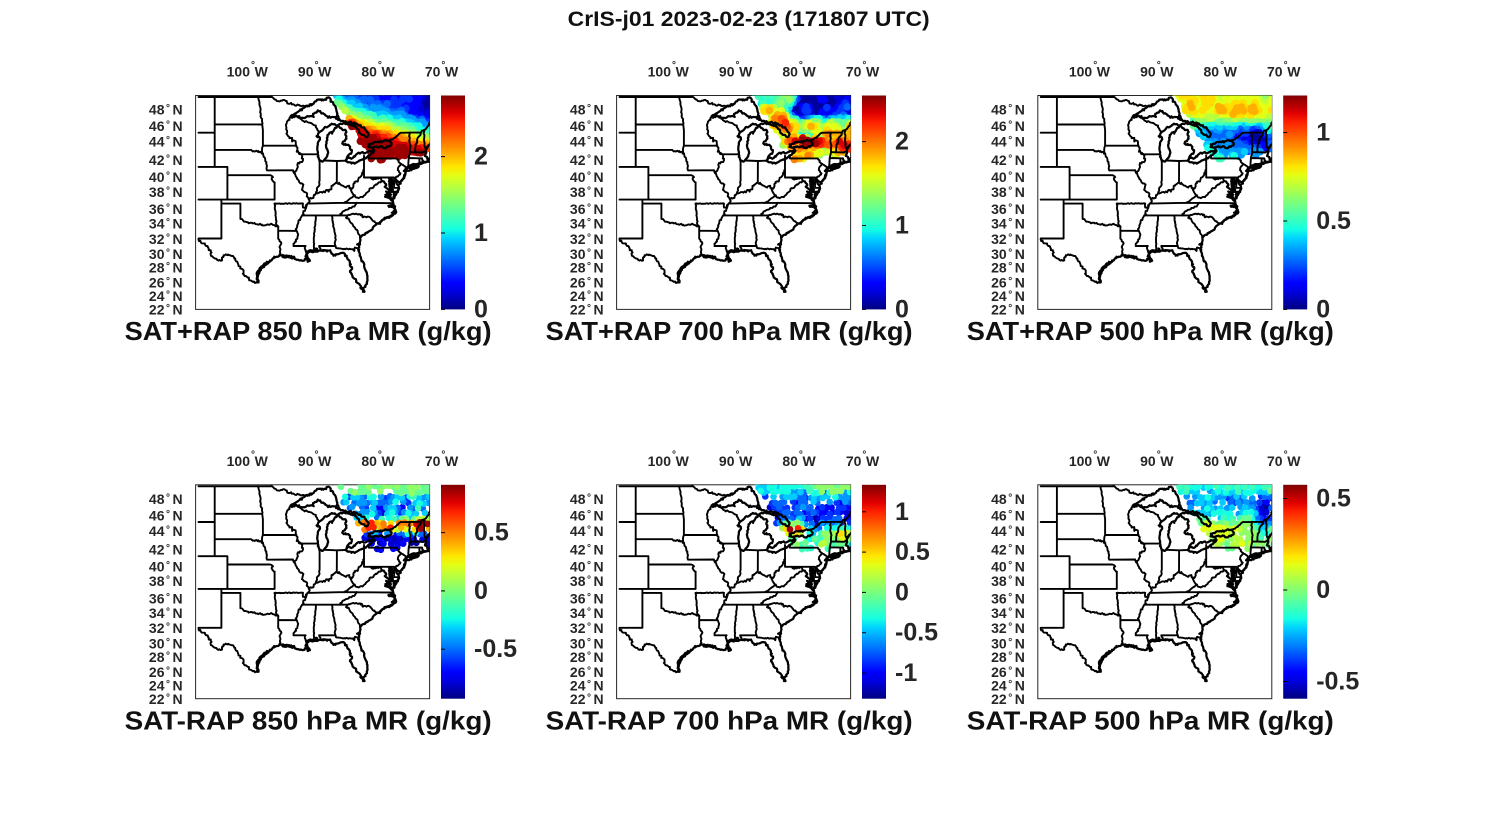 The height and width of the screenshot is (830, 1500). What do you see at coordinates (308, 331) in the screenshot?
I see `svg-text: SAT+RAP 850 hPa MR (g/kg)` at bounding box center [308, 331].